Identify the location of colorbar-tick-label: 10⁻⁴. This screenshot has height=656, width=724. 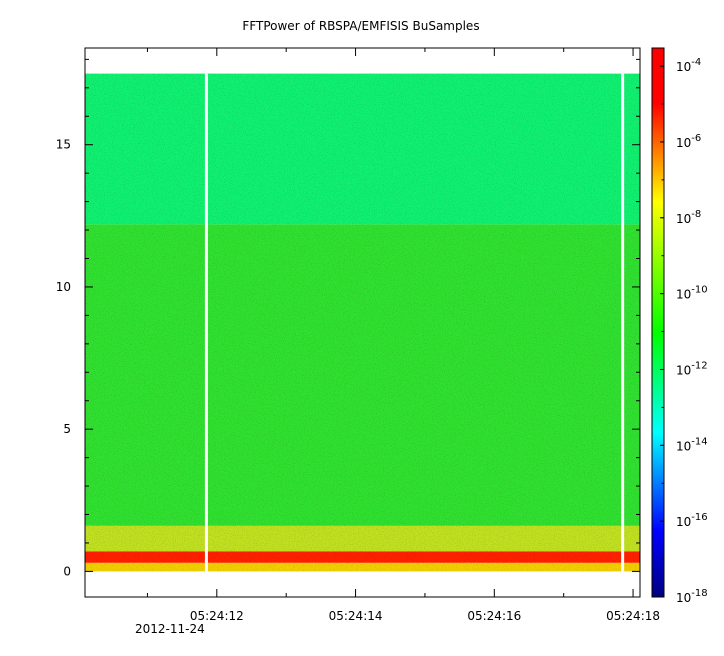
(688, 65).